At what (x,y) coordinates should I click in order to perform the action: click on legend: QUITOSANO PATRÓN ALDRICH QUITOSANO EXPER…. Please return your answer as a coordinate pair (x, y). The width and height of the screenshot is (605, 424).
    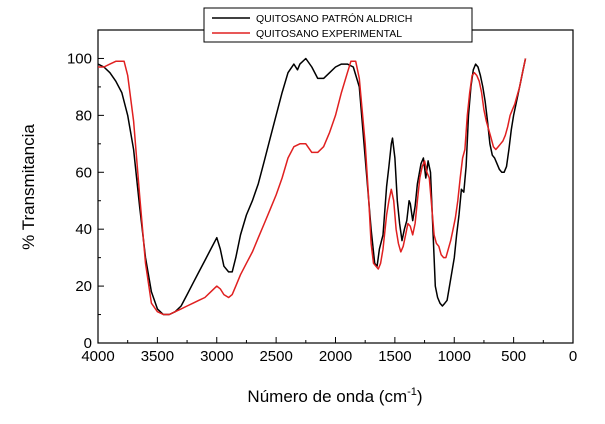
    Looking at the image, I should click on (338, 25).